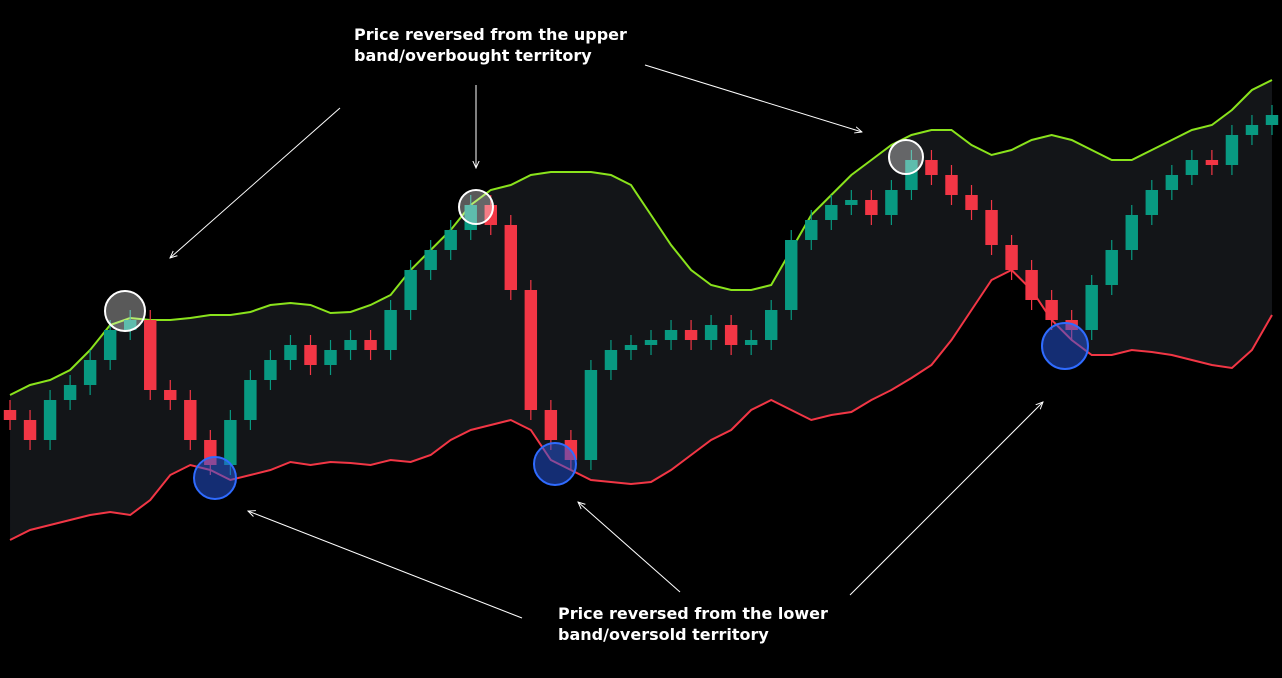  What do you see at coordinates (490, 34) in the screenshot?
I see `annotation-line: Price reversed from the upper` at bounding box center [490, 34].